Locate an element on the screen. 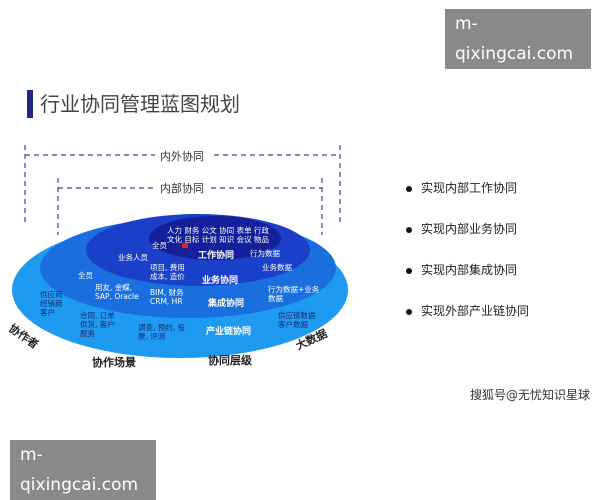 The height and width of the screenshot is (500, 600). industry-mid1-3: 服务 is located at coordinates (87, 333).